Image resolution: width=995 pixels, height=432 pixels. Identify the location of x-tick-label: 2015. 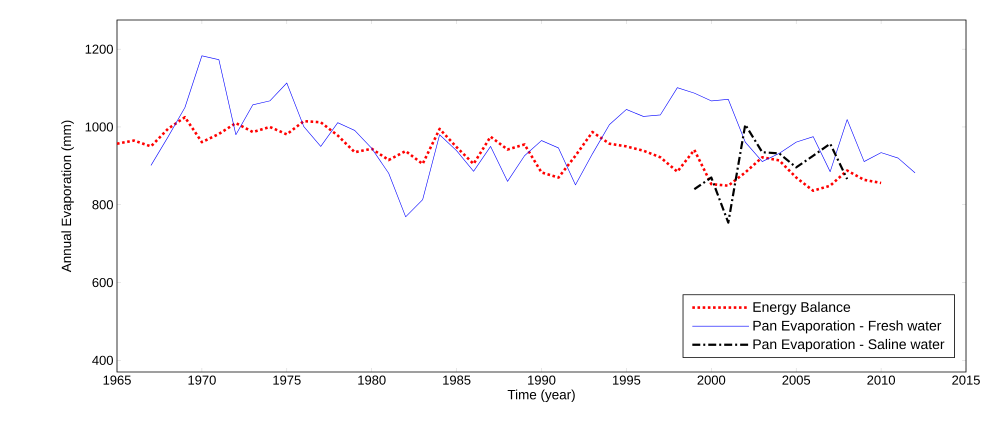
(966, 380).